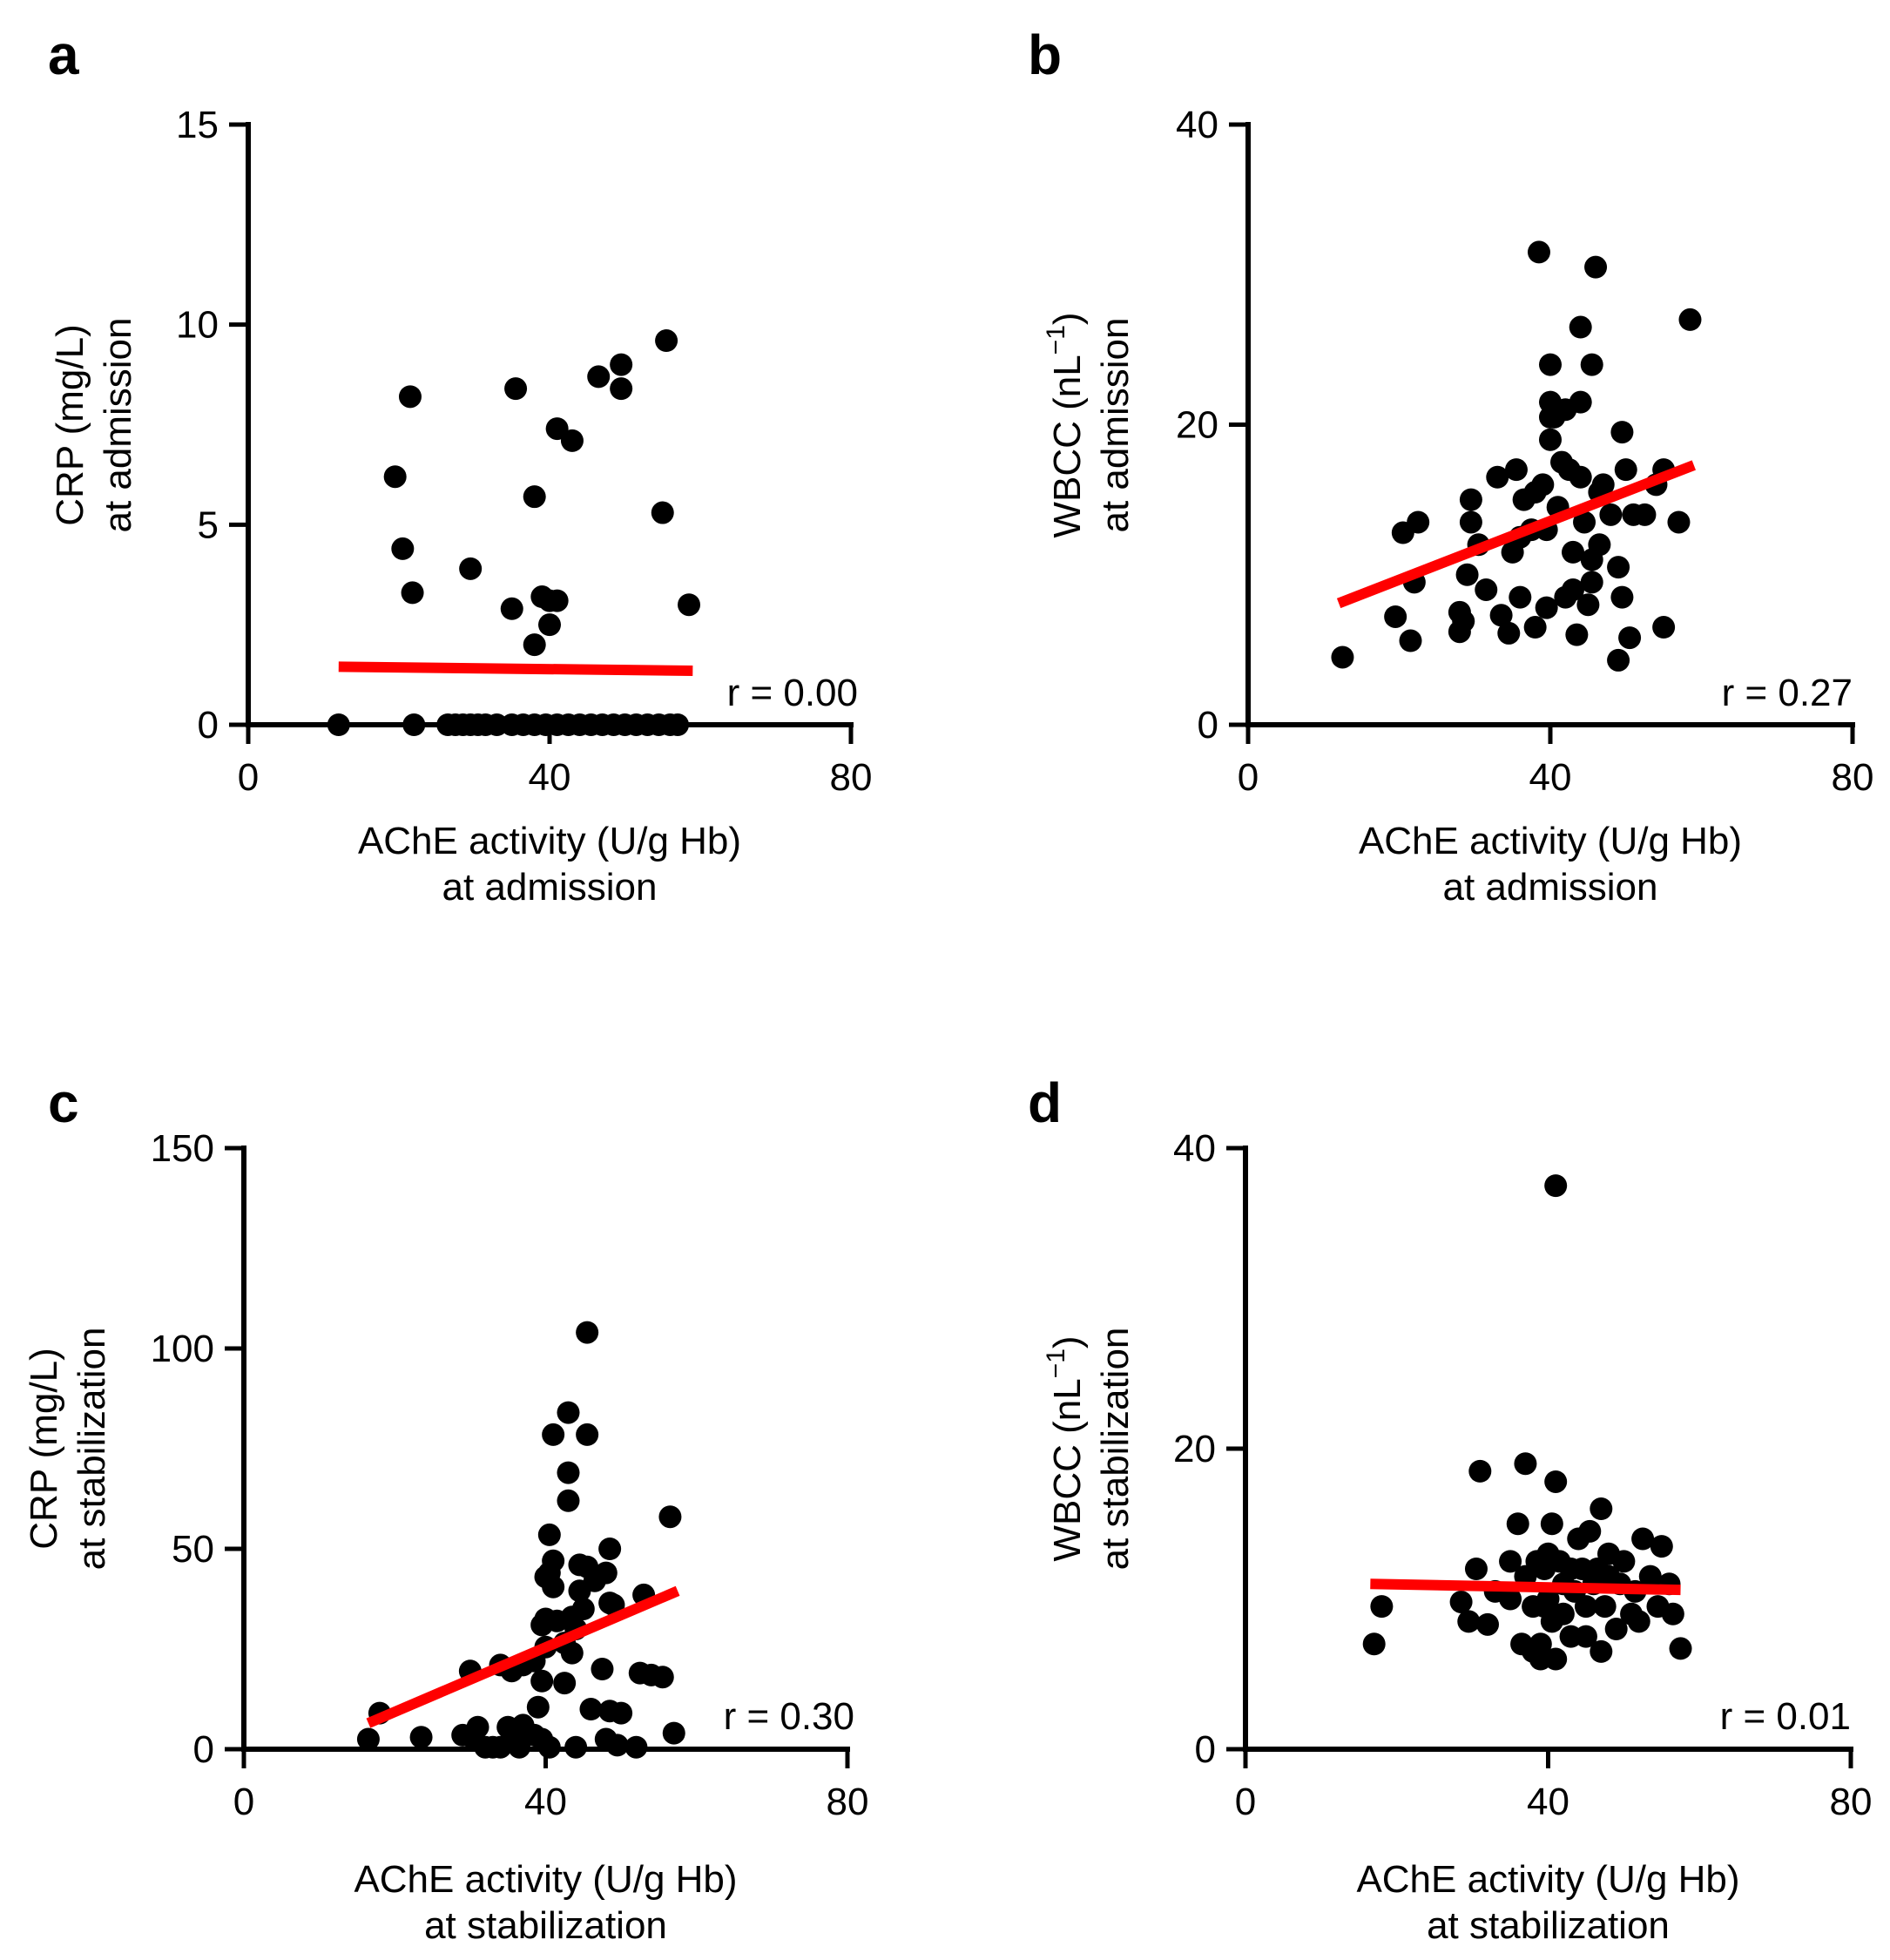 The width and height of the screenshot is (1890, 1960). Describe the element at coordinates (63, 1103) in the screenshot. I see `panel-letter: c` at that location.